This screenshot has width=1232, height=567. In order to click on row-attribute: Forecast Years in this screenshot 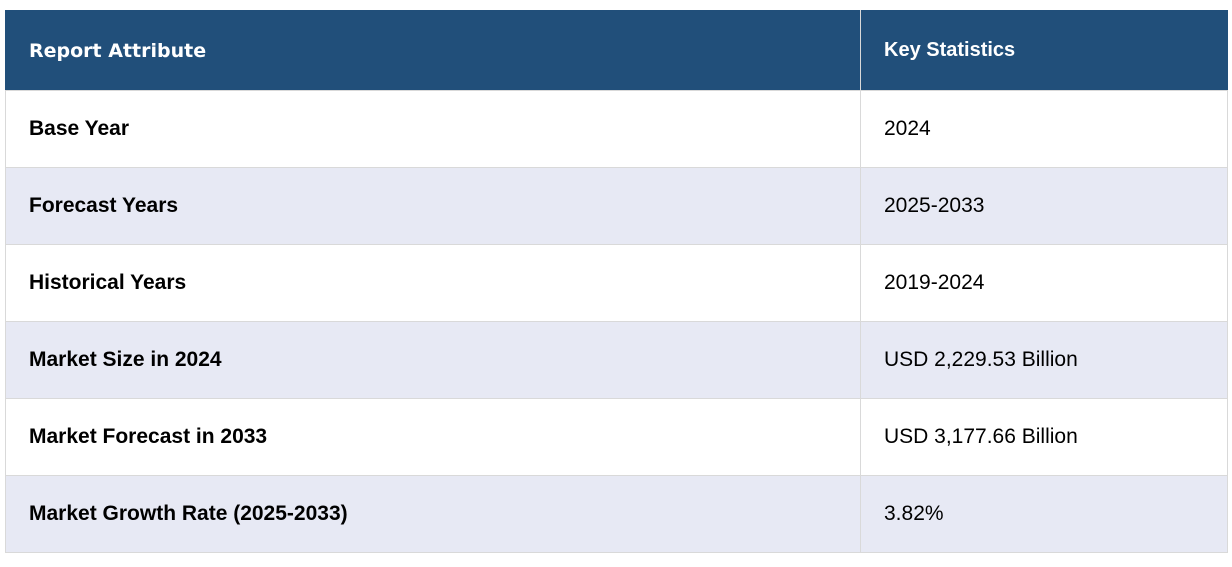, I will do `click(433, 206)`.